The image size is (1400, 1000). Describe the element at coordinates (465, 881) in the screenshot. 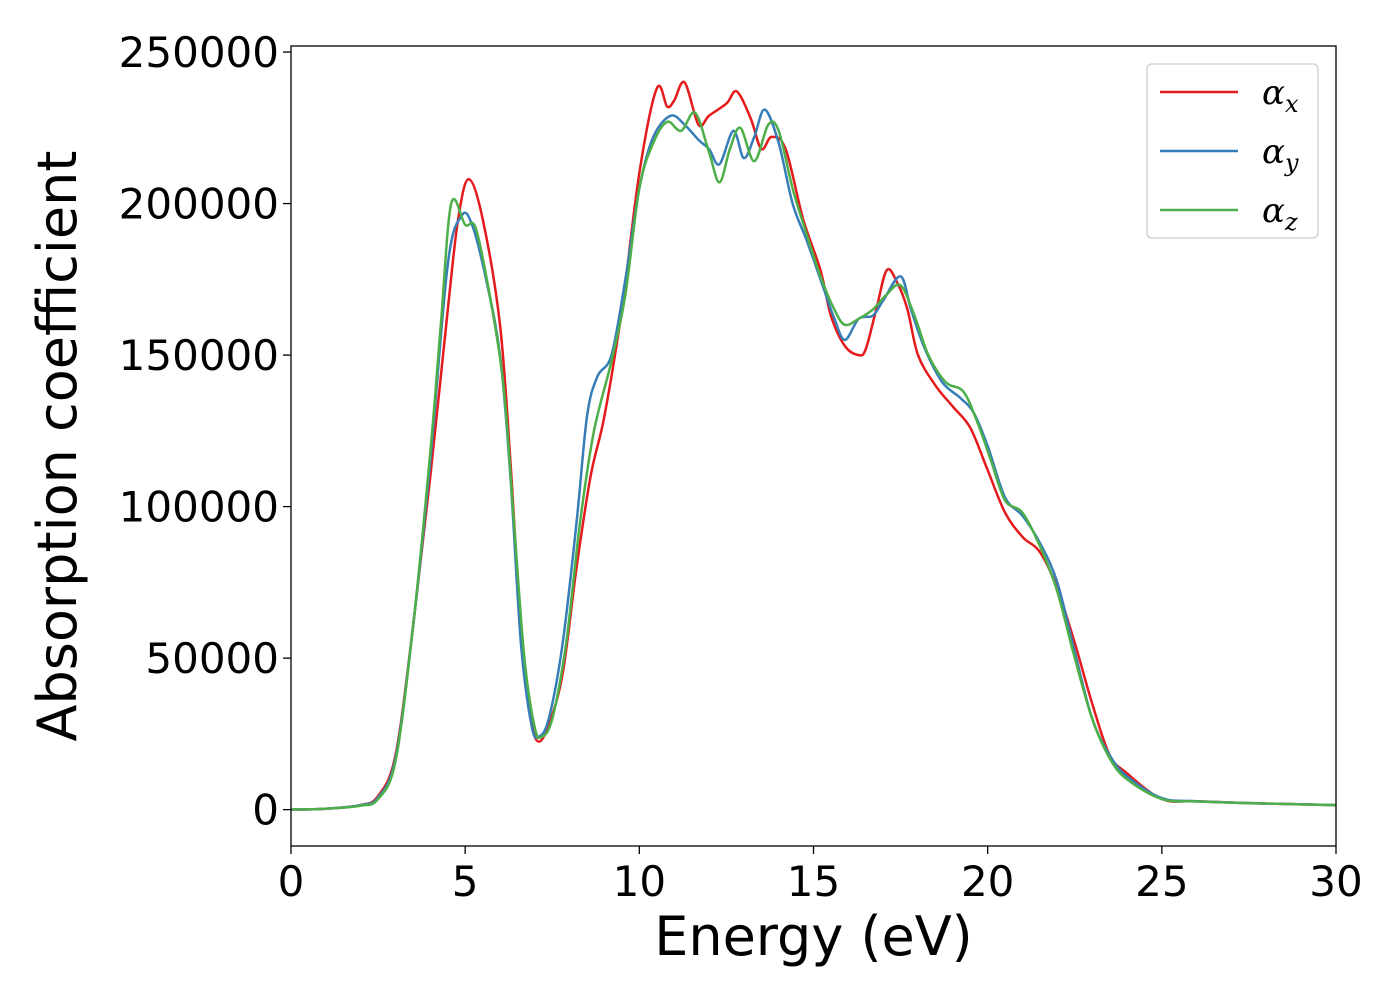

I see `x-tick-label: 5` at that location.